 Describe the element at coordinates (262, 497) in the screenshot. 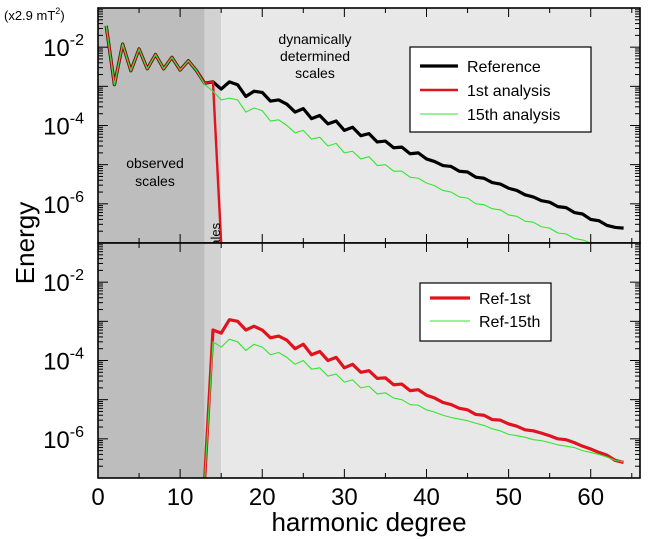

I see `x-tick-label: 20` at that location.